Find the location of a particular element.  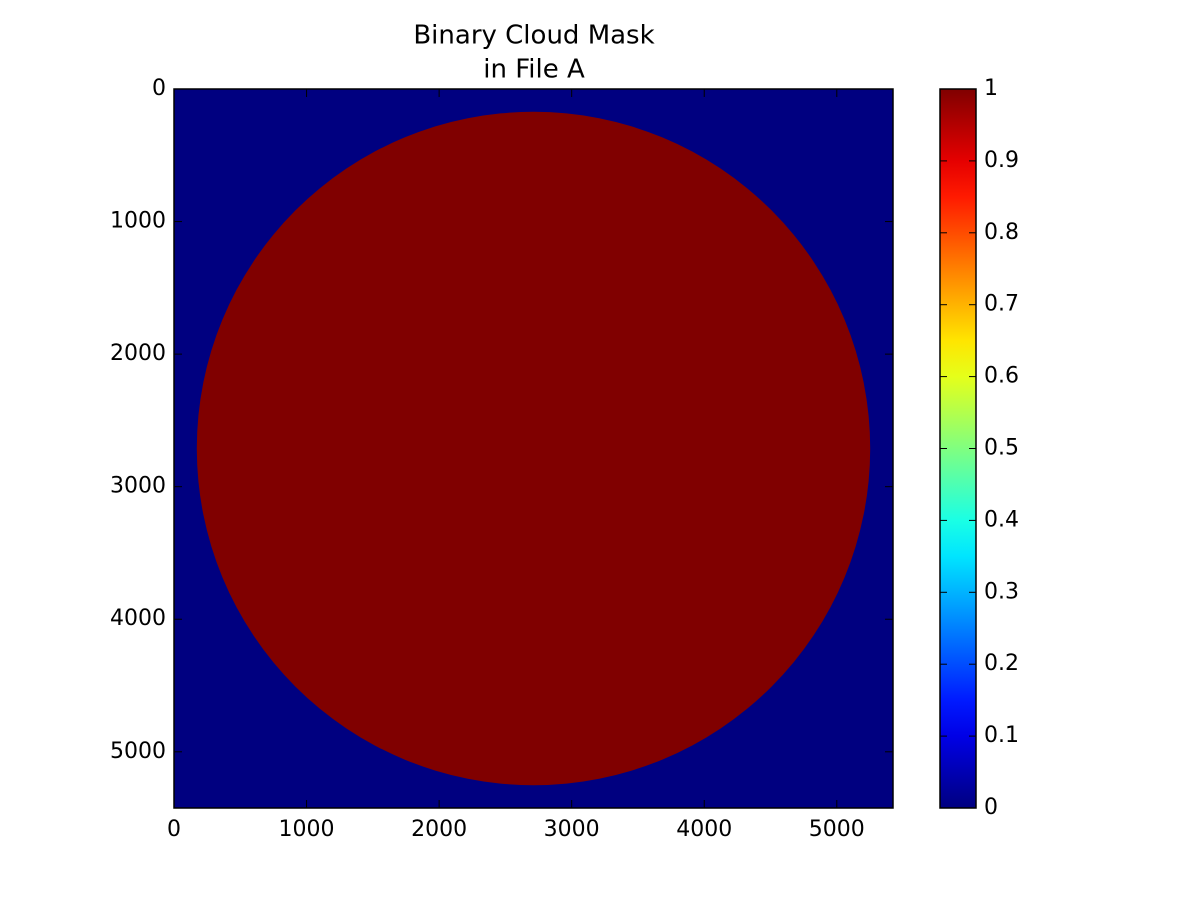

x-tick-label: 3000 is located at coordinates (572, 829).